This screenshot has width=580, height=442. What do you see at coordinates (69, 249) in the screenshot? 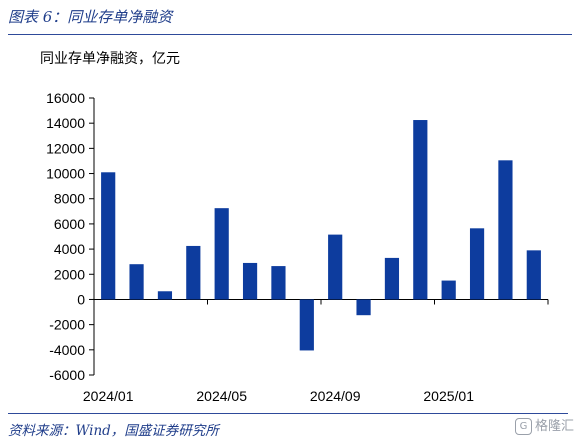
I see `y-tick-label: 4000` at bounding box center [69, 249].